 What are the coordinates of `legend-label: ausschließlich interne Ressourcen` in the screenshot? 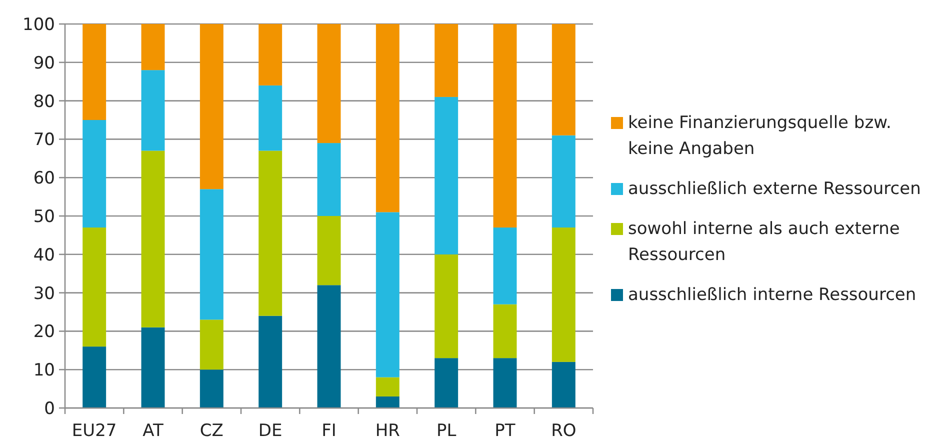 It's located at (772, 295).